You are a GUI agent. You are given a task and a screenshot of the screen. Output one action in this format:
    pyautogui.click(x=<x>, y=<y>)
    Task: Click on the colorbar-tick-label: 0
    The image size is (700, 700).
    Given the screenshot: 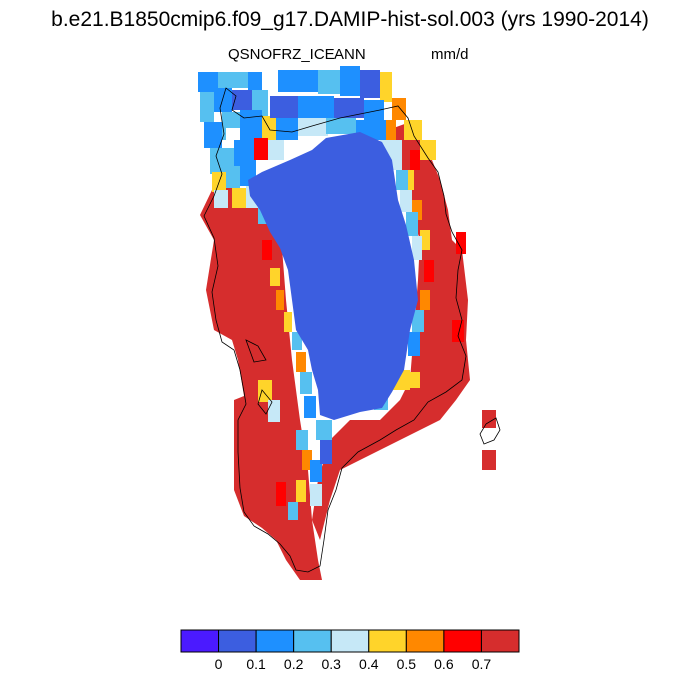 What is the action you would take?
    pyautogui.click(x=219, y=664)
    